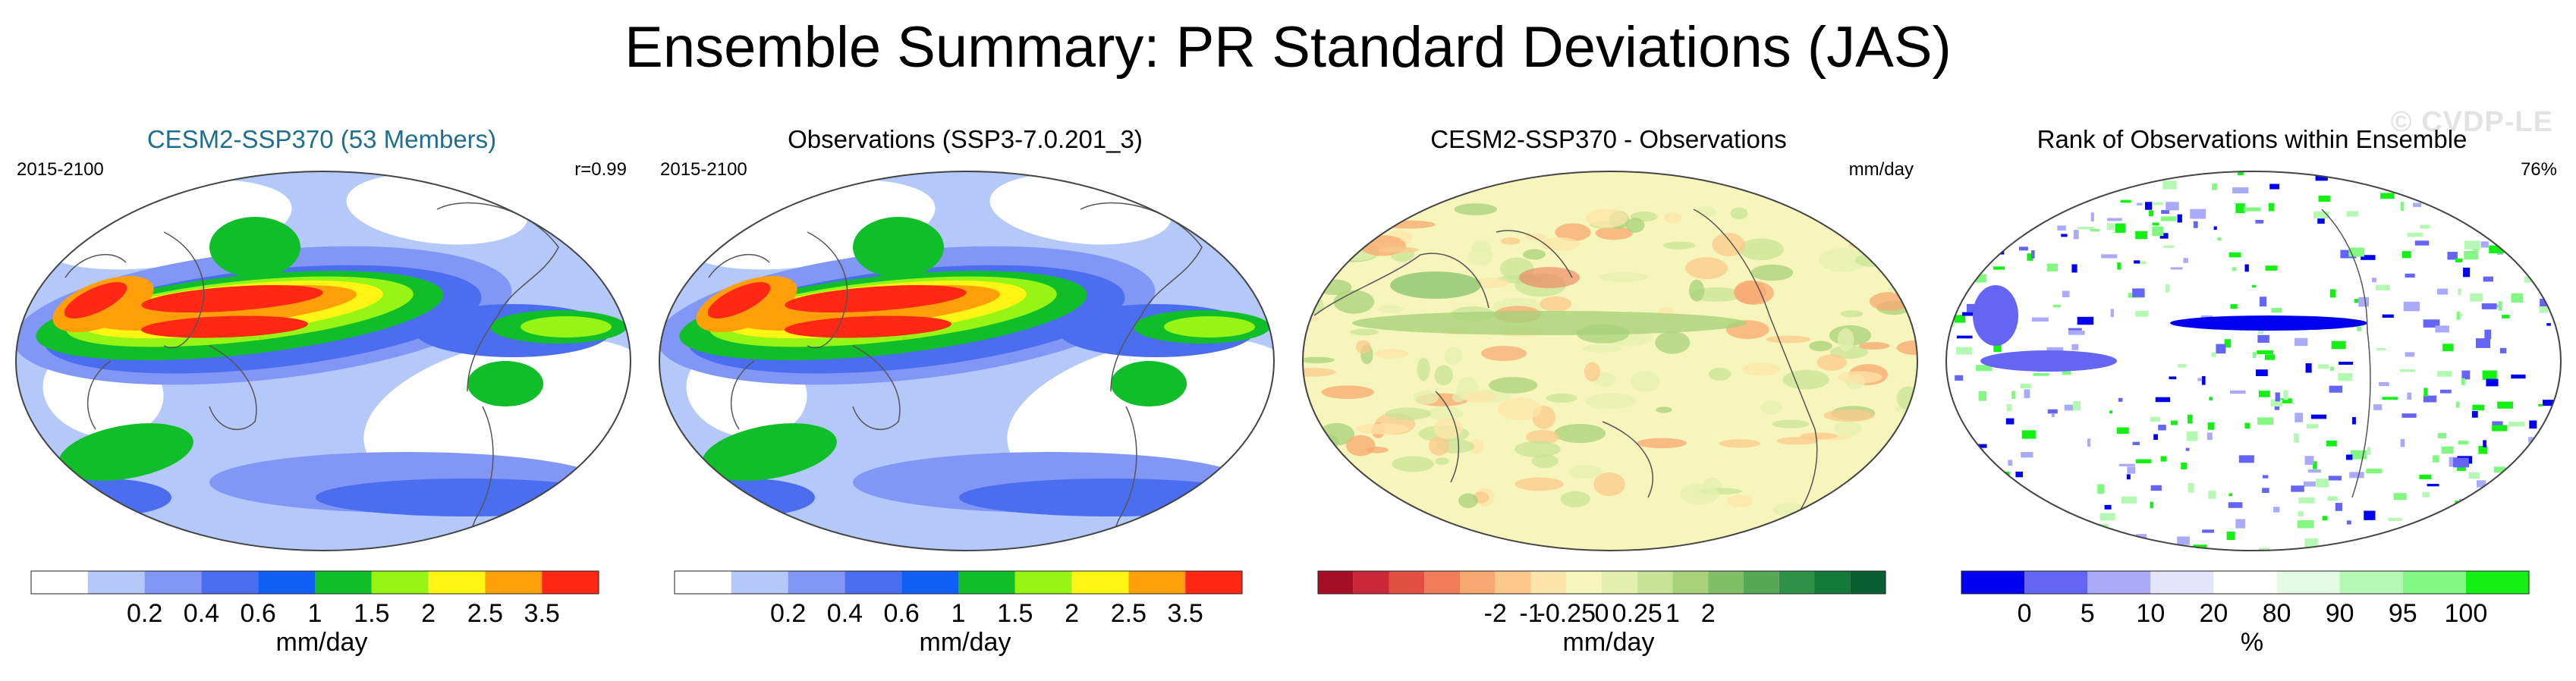 Image resolution: width=2576 pixels, height=681 pixels. Describe the element at coordinates (1610, 361) in the screenshot. I see `map-diff` at that location.